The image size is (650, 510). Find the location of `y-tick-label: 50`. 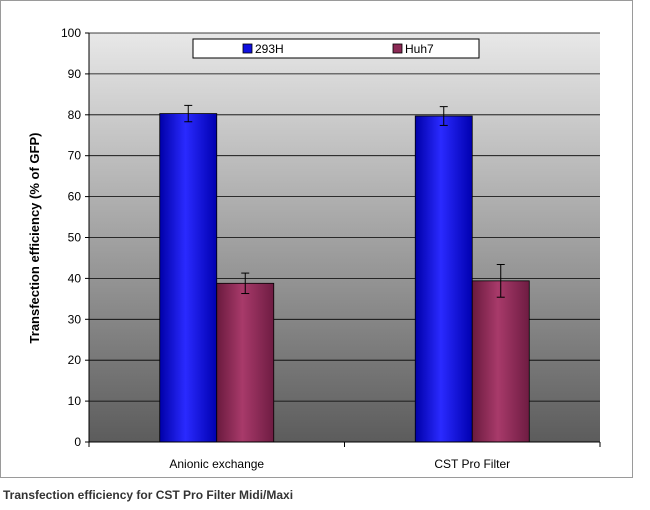

y-tick-label: 50 is located at coordinates (75, 238).